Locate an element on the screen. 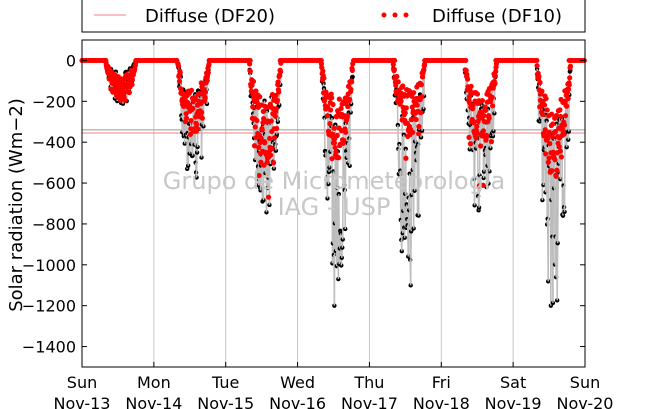  y-tick-label: −200 is located at coordinates (54, 101).